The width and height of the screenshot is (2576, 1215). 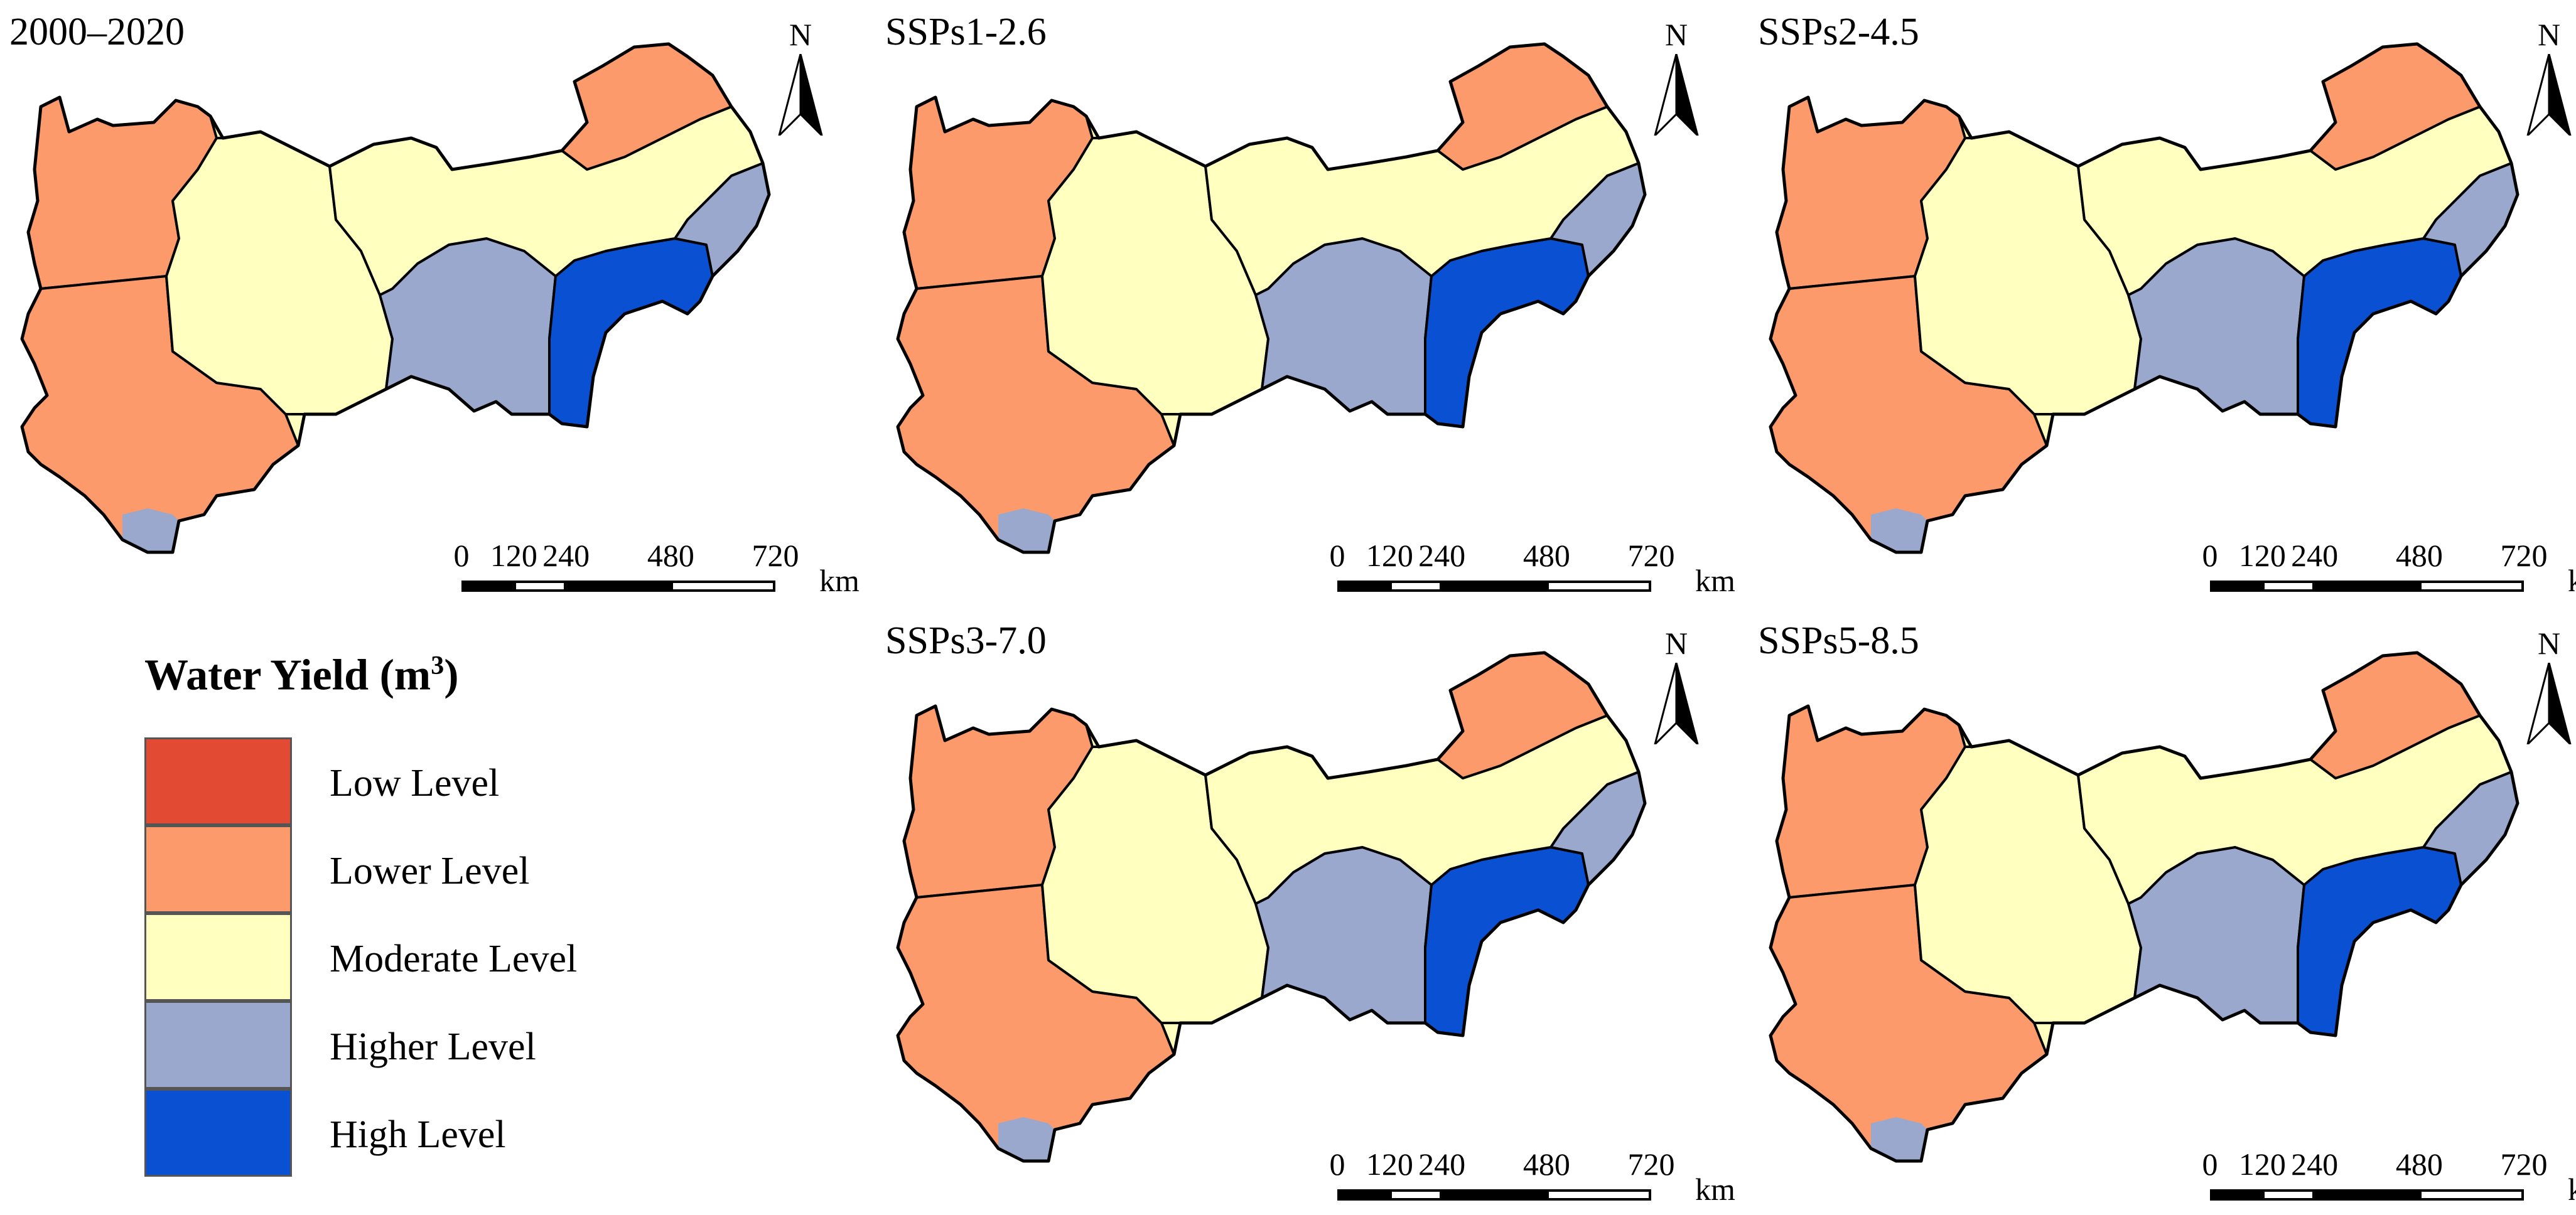 I want to click on panel-title: SSPs3-7.0, so click(x=966, y=640).